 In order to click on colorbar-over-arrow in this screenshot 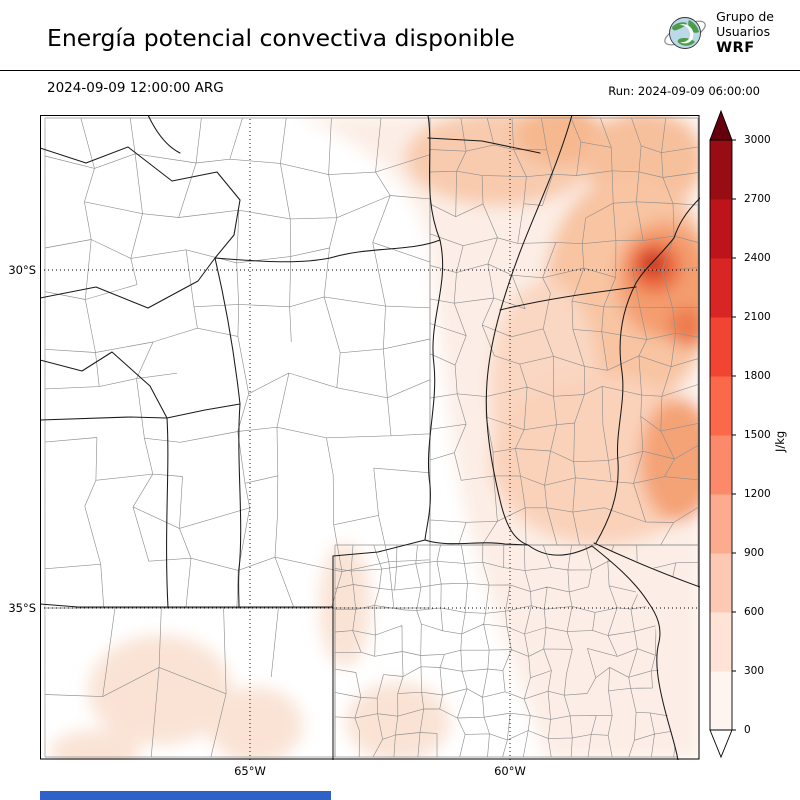, I will do `click(721, 125)`.